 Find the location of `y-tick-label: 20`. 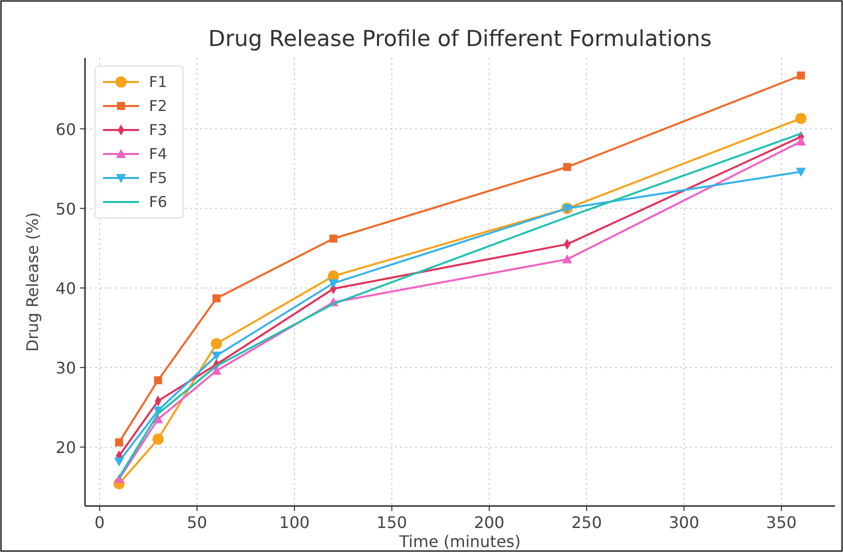

y-tick-label: 20 is located at coordinates (66, 448).